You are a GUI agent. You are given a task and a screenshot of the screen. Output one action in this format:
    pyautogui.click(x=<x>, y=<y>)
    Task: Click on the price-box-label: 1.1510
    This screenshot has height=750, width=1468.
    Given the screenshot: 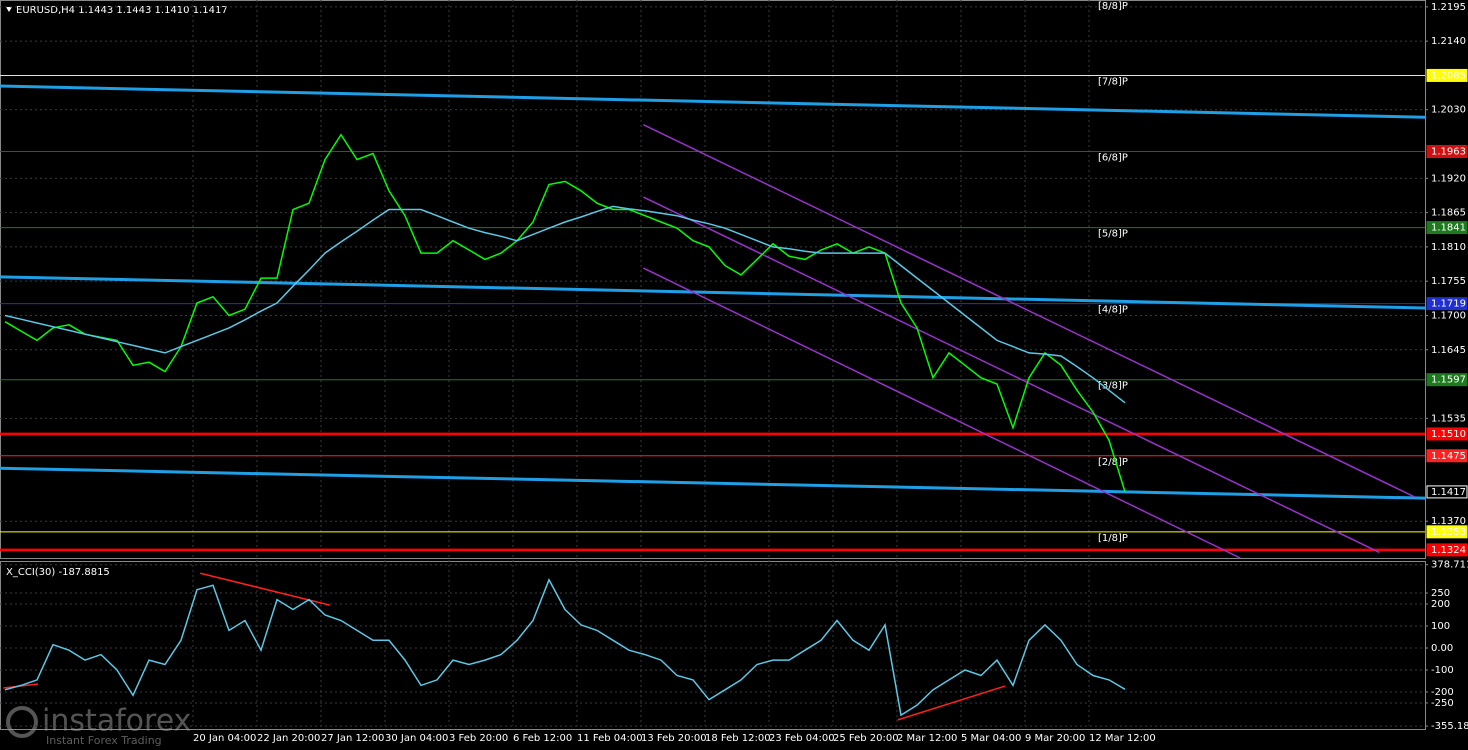 What is the action you would take?
    pyautogui.click(x=1448, y=434)
    